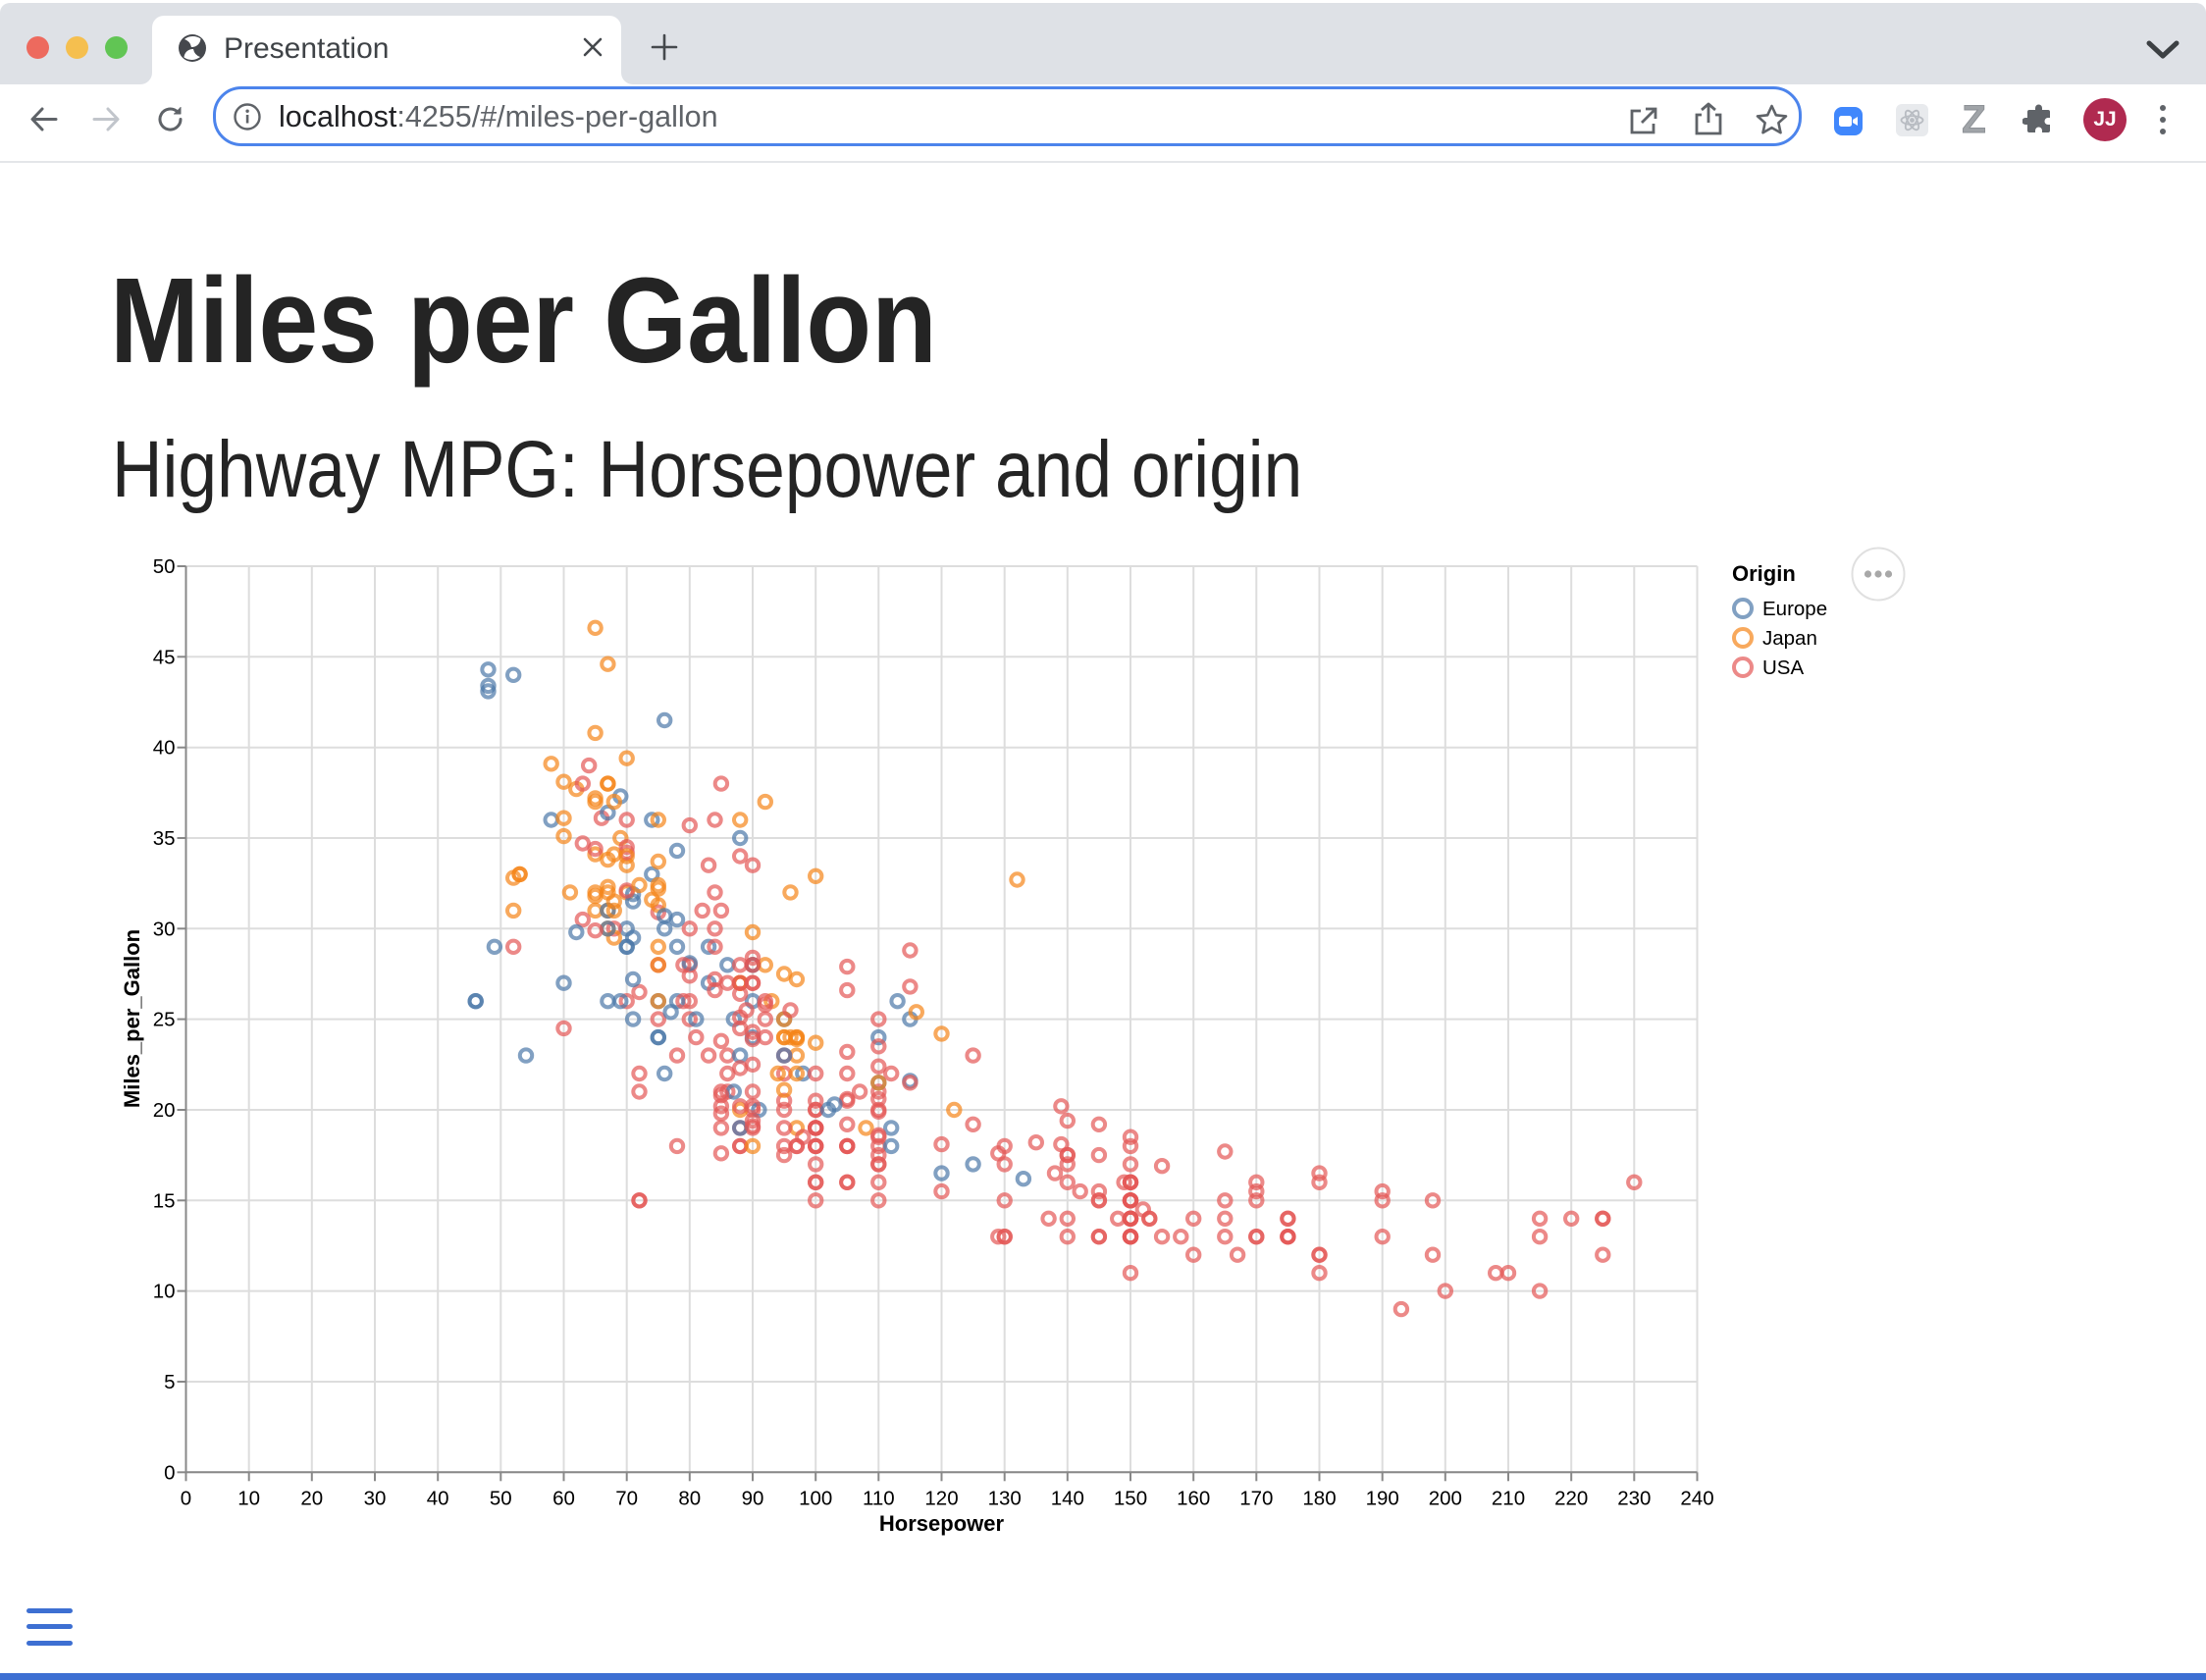 The height and width of the screenshot is (1680, 2206). What do you see at coordinates (1571, 1498) in the screenshot?
I see `svg-text: 220` at bounding box center [1571, 1498].